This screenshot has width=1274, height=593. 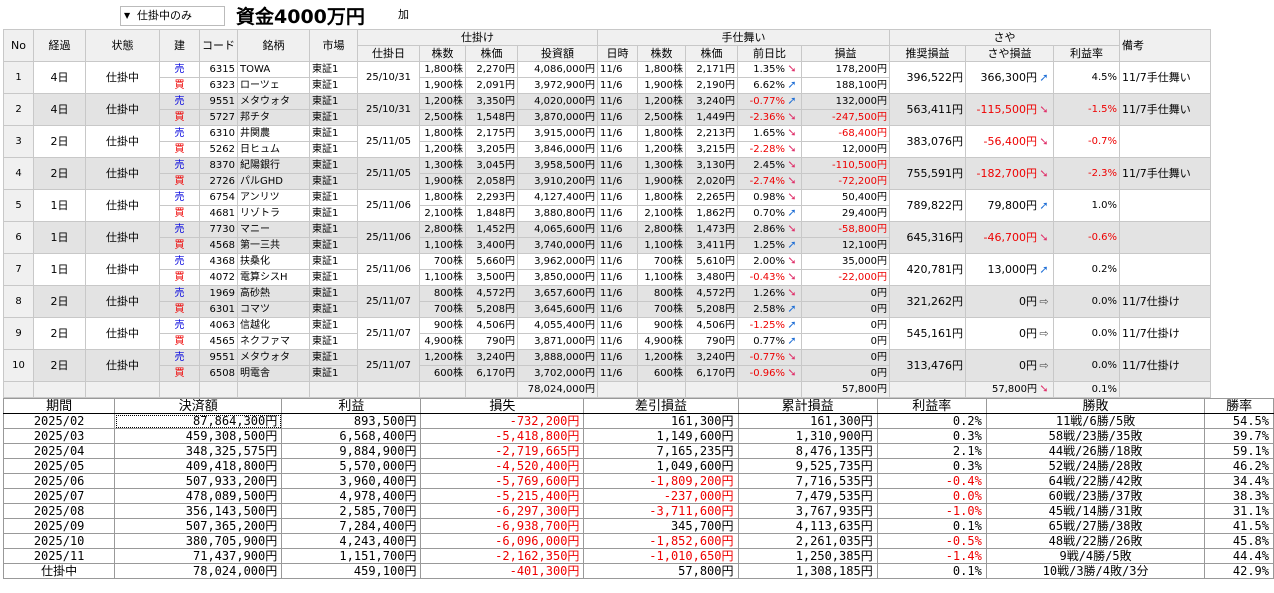 I want to click on row-number: 7, so click(x=18, y=269).